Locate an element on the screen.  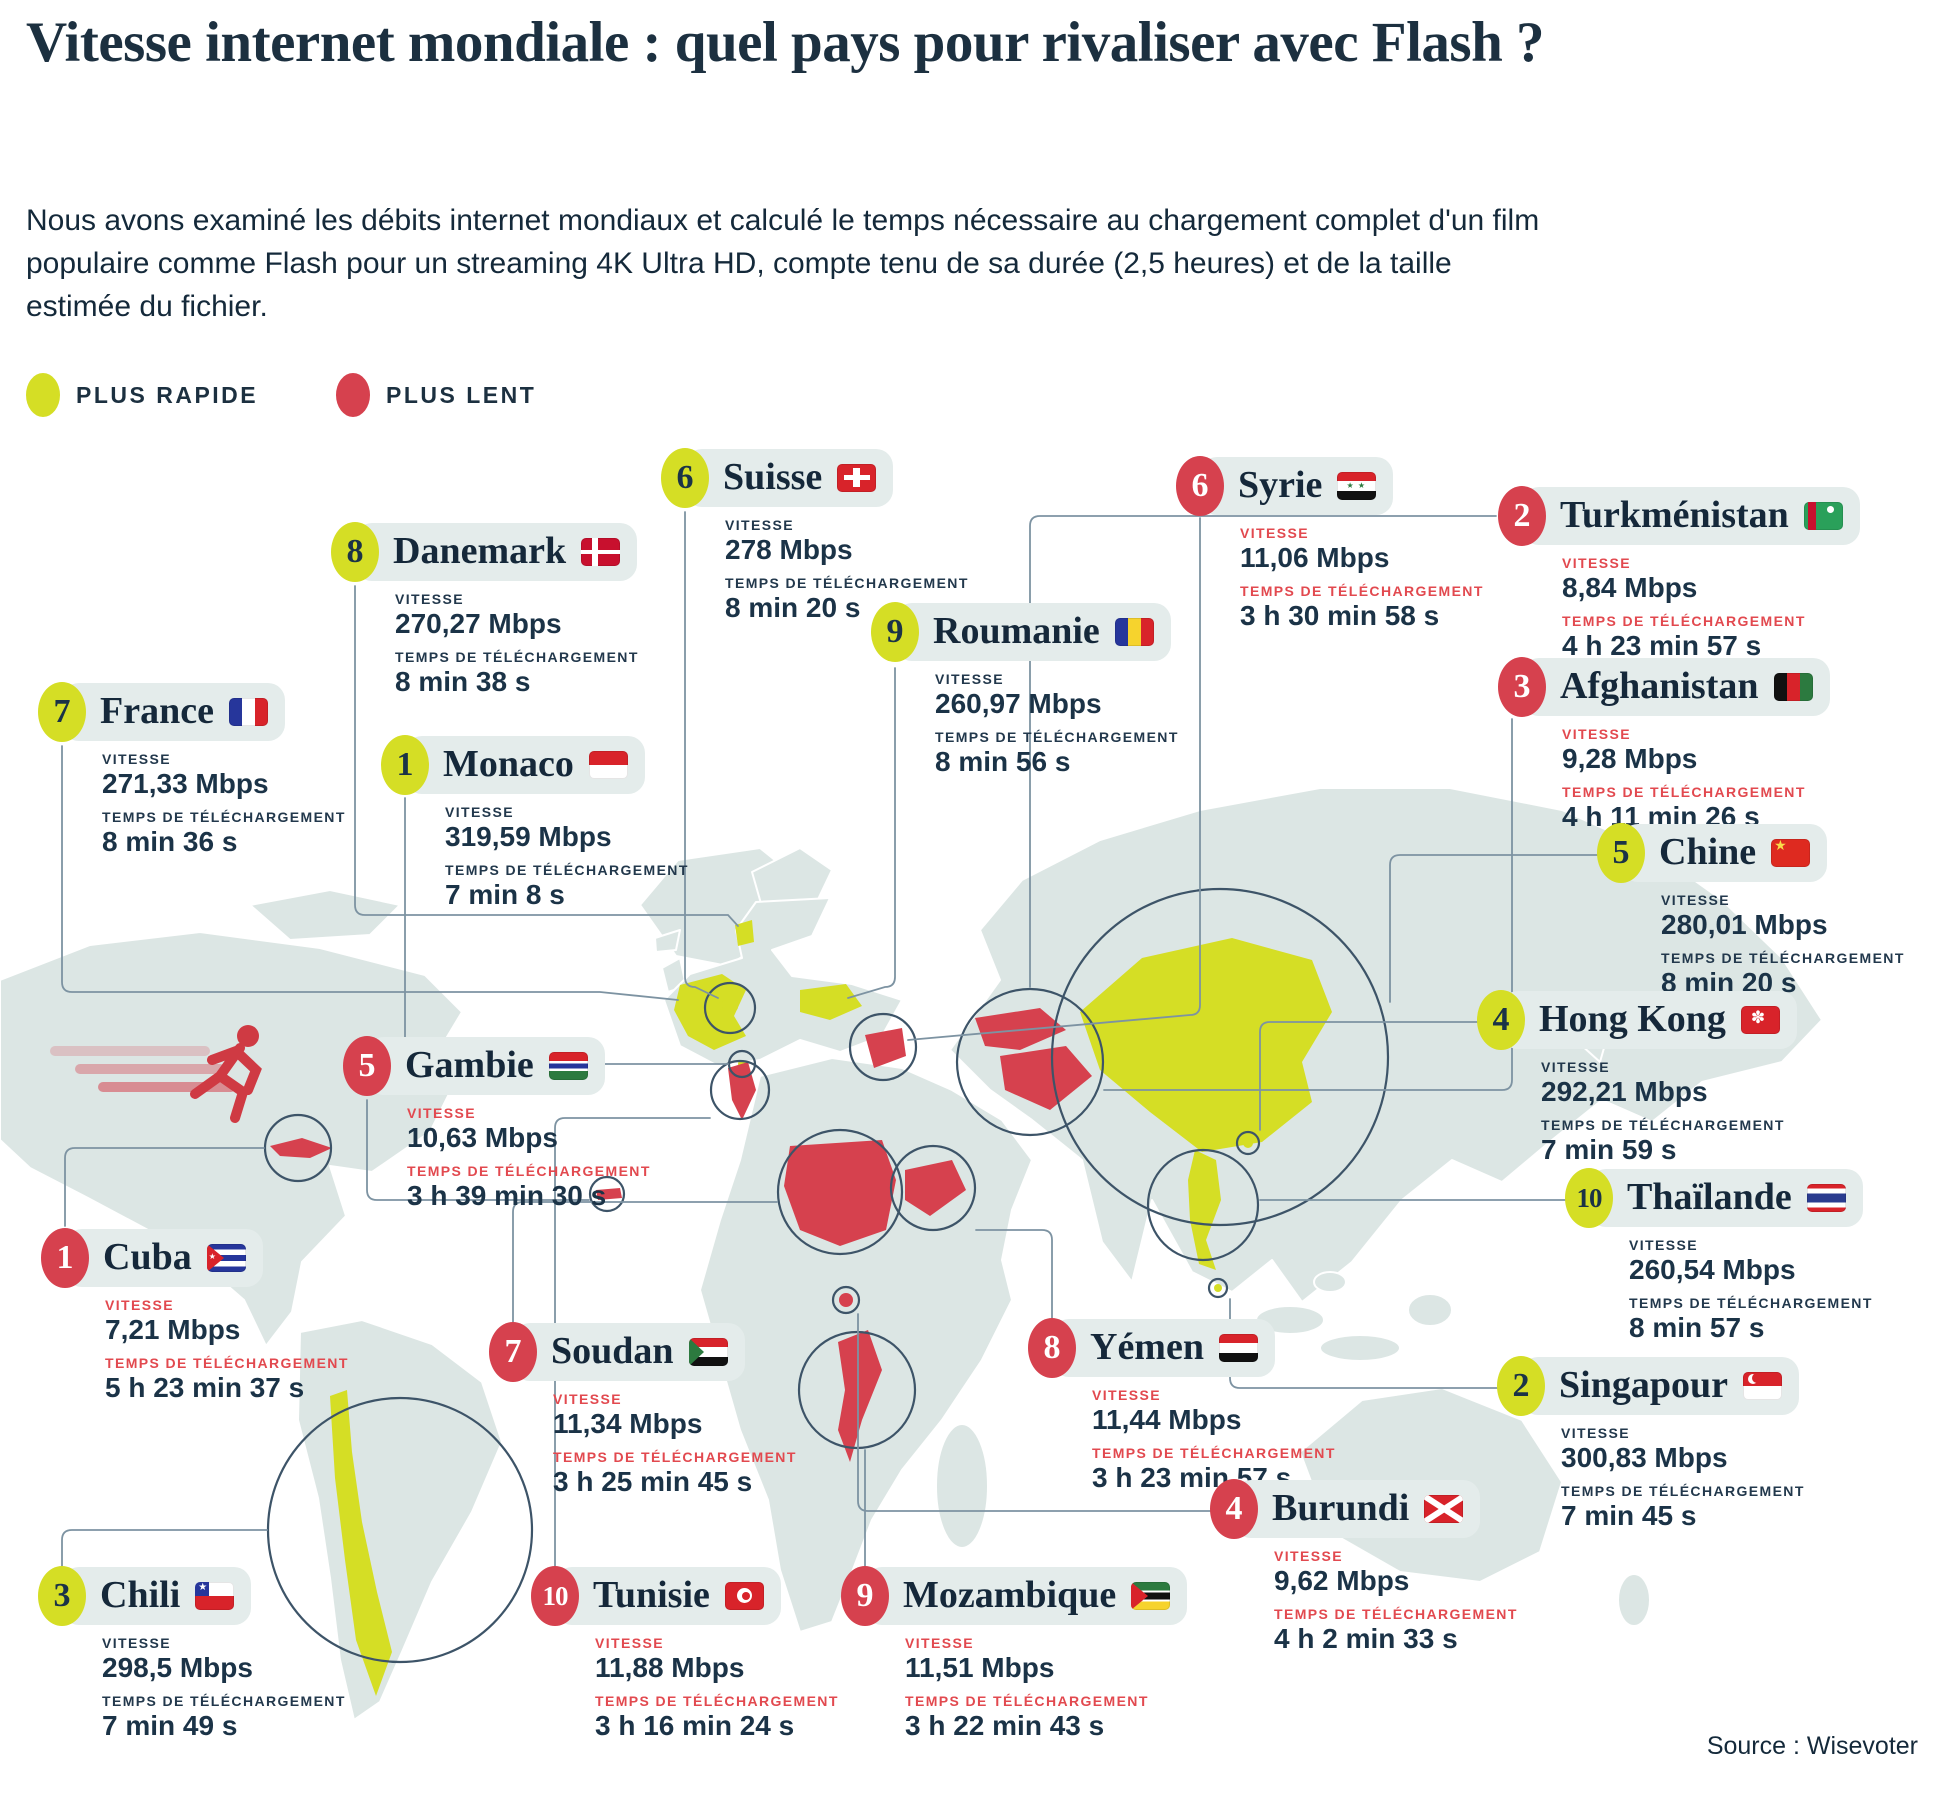
flag-roumanie-icon is located at coordinates (1134, 631).